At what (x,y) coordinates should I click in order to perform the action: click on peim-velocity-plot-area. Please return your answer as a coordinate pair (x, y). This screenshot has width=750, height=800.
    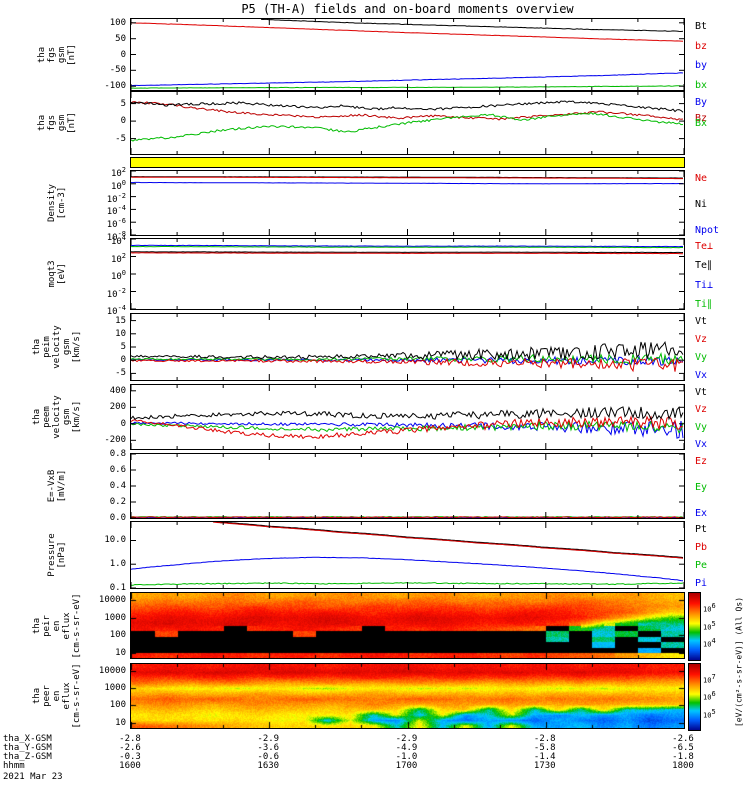
    Looking at the image, I should click on (407, 347).